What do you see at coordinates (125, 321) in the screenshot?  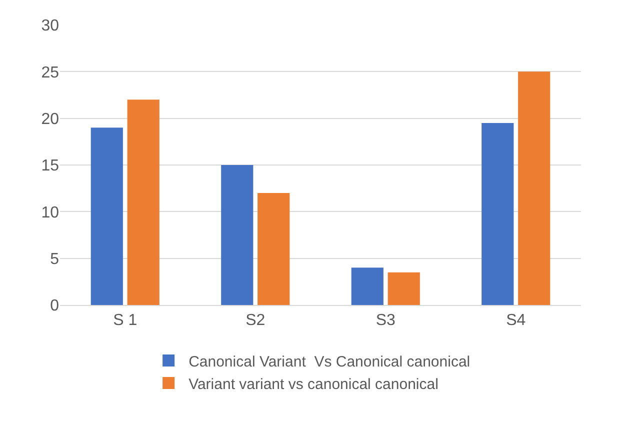 I see `x-tick-label: S 1` at bounding box center [125, 321].